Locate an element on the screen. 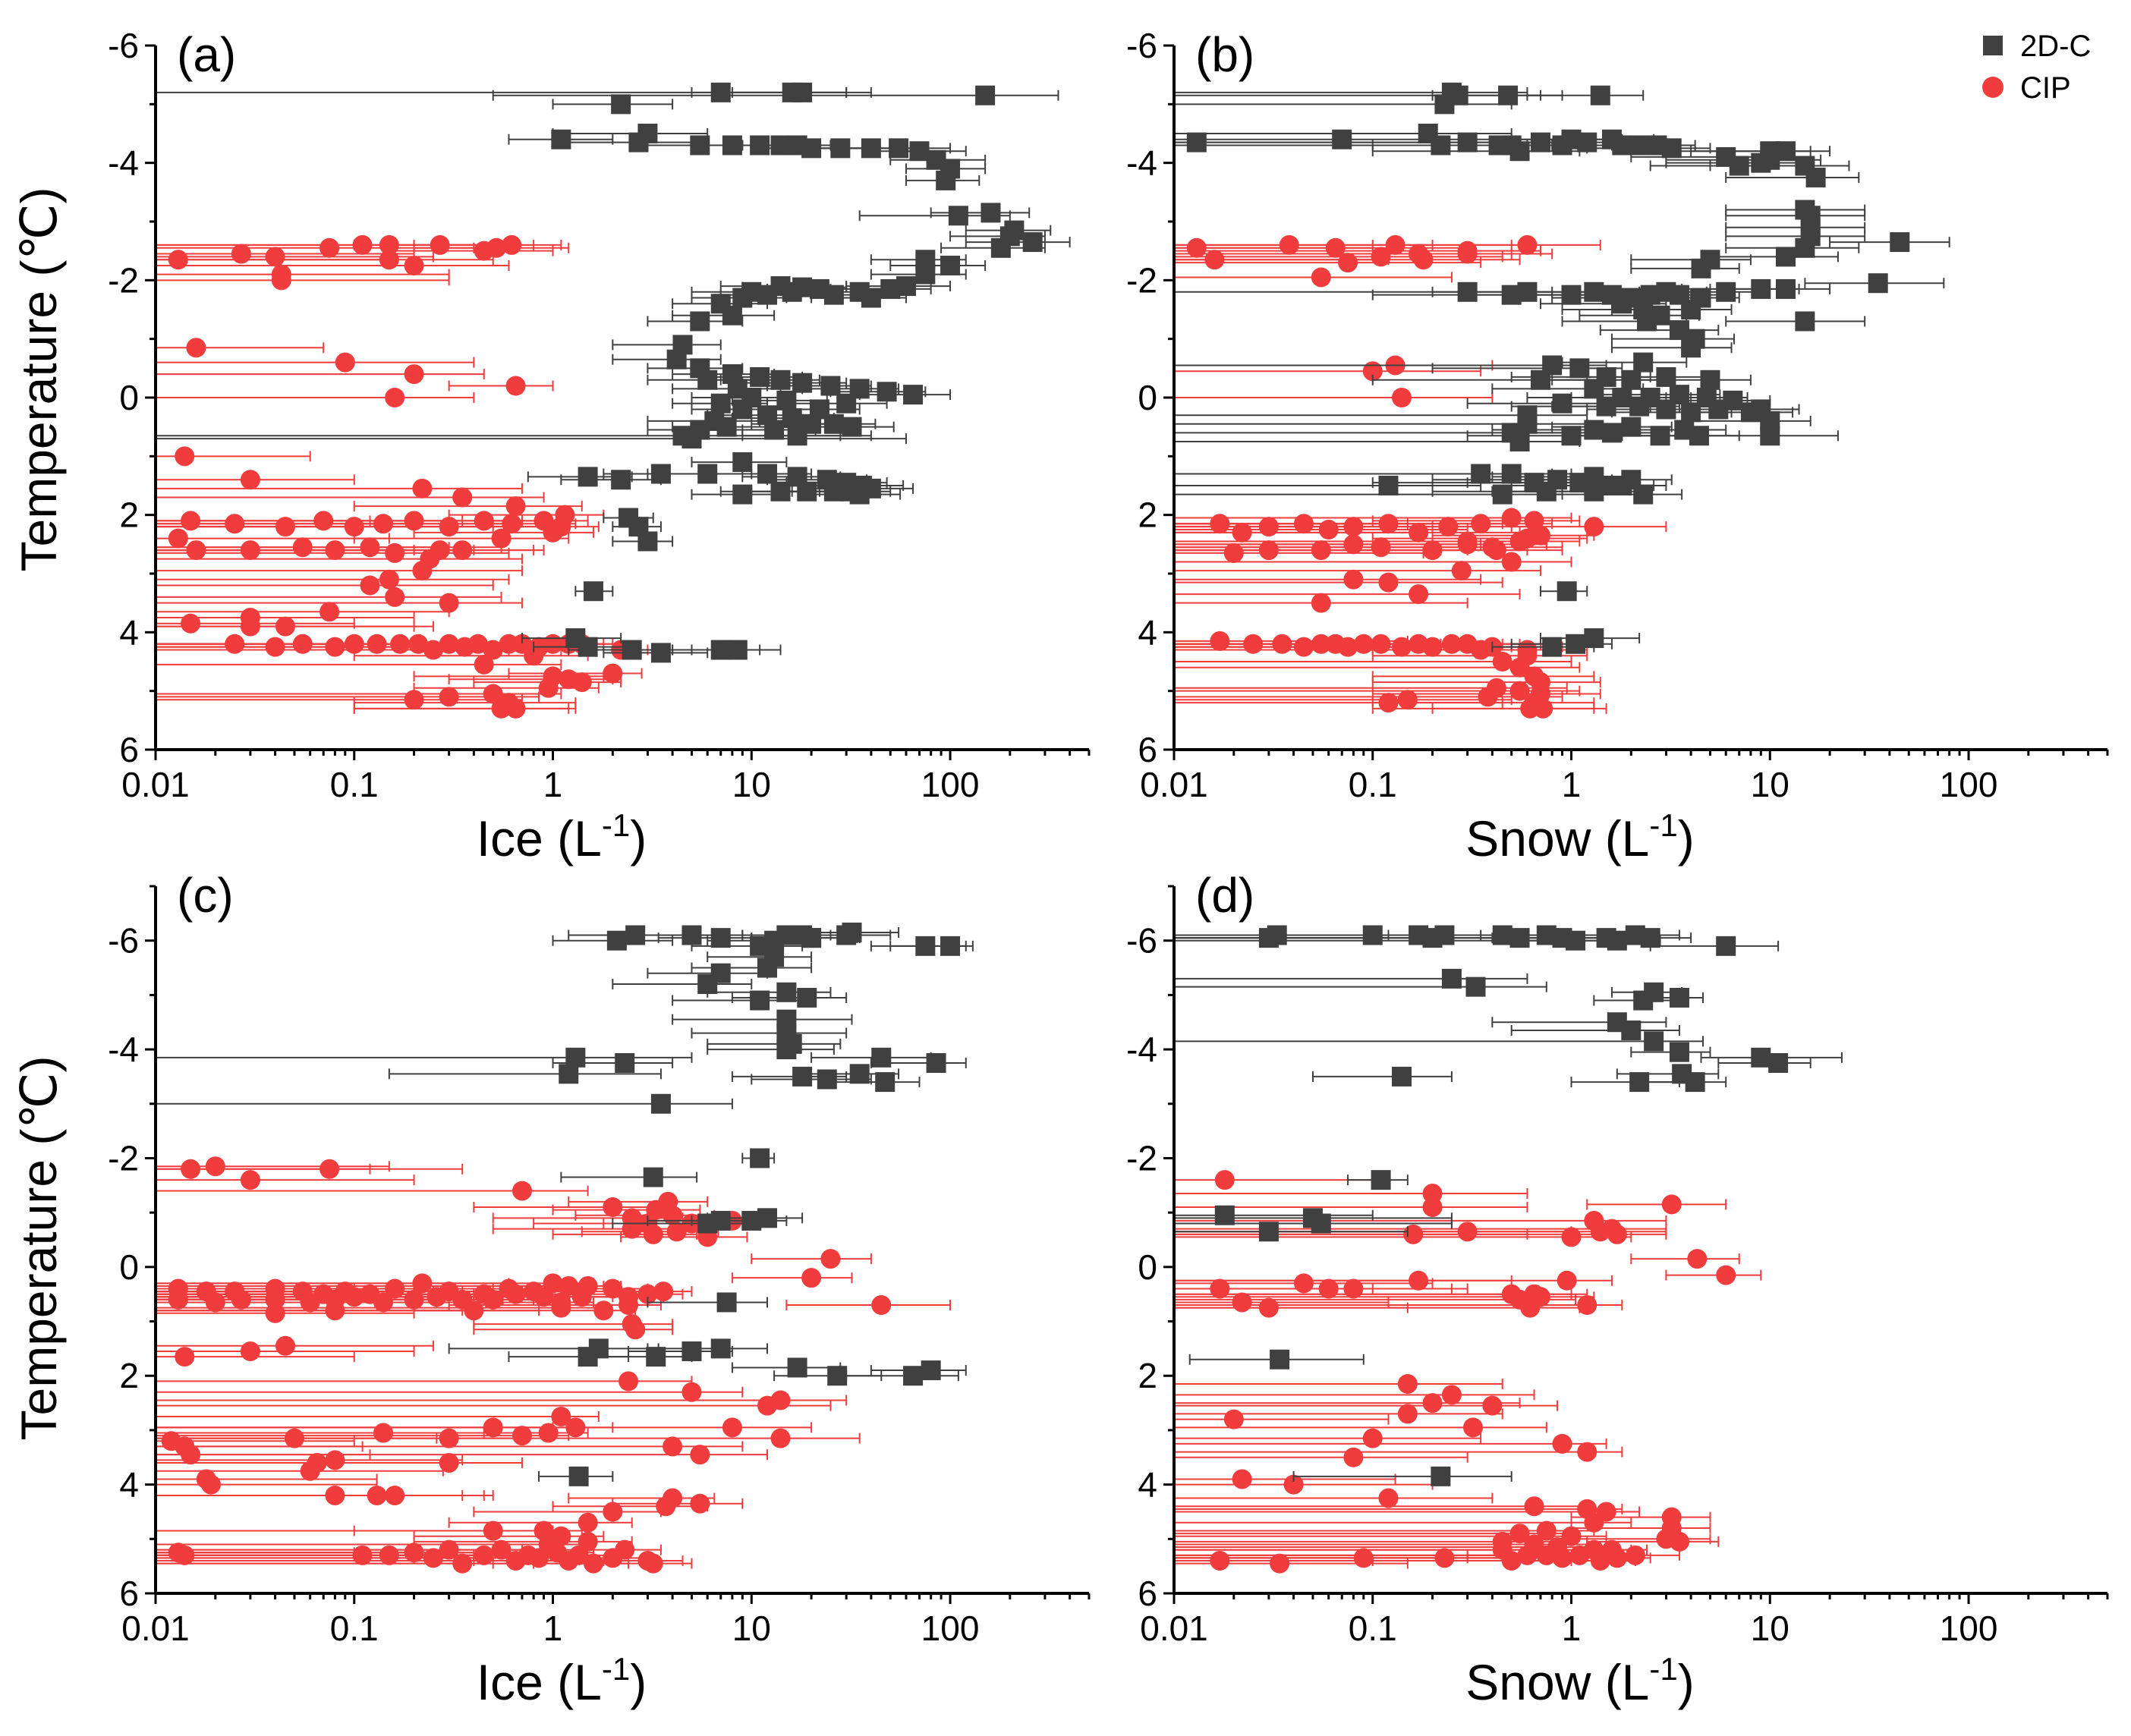  panel-label: (d) is located at coordinates (1224, 896).